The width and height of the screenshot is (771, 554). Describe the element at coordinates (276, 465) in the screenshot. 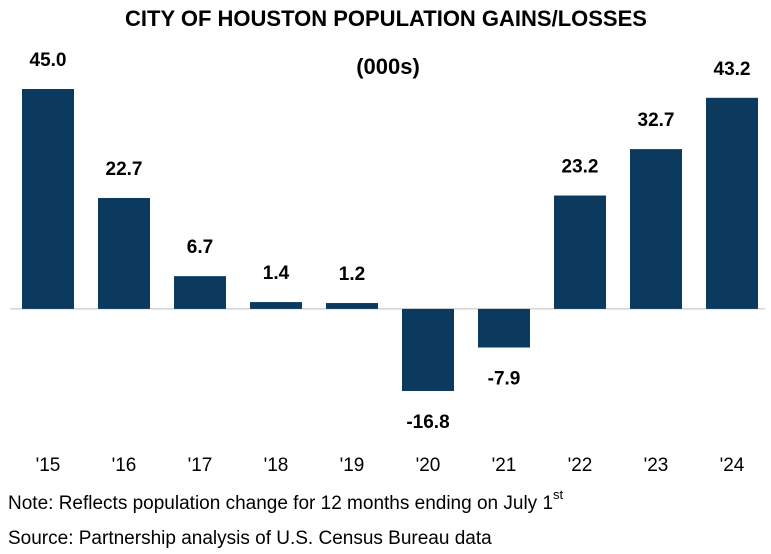

I see `x-tick-label: '18` at that location.